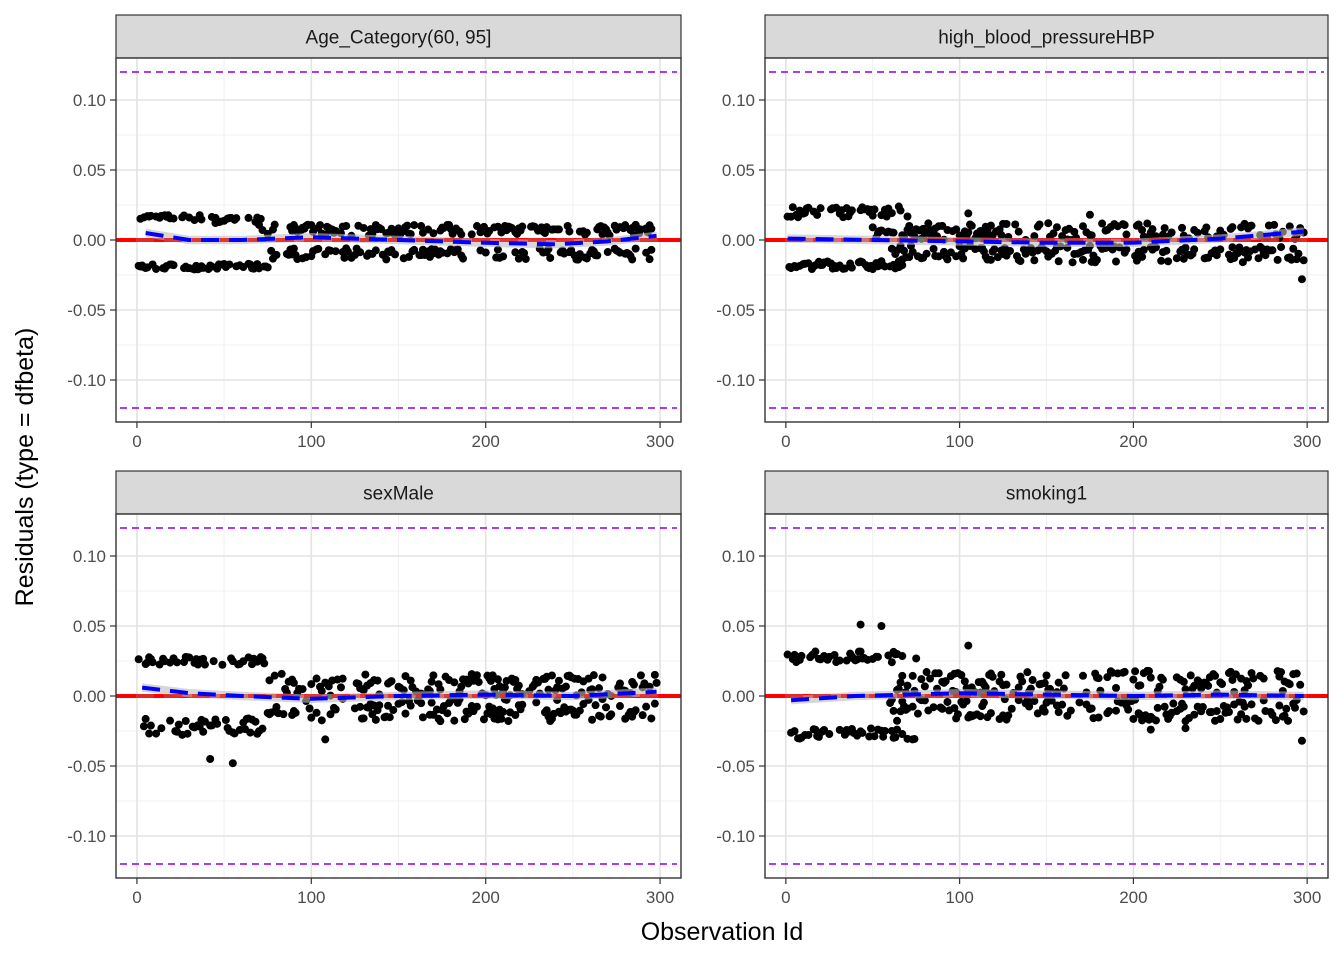 This screenshot has width=1344, height=960. What do you see at coordinates (722, 932) in the screenshot?
I see `x-axis-title: Observation Id` at bounding box center [722, 932].